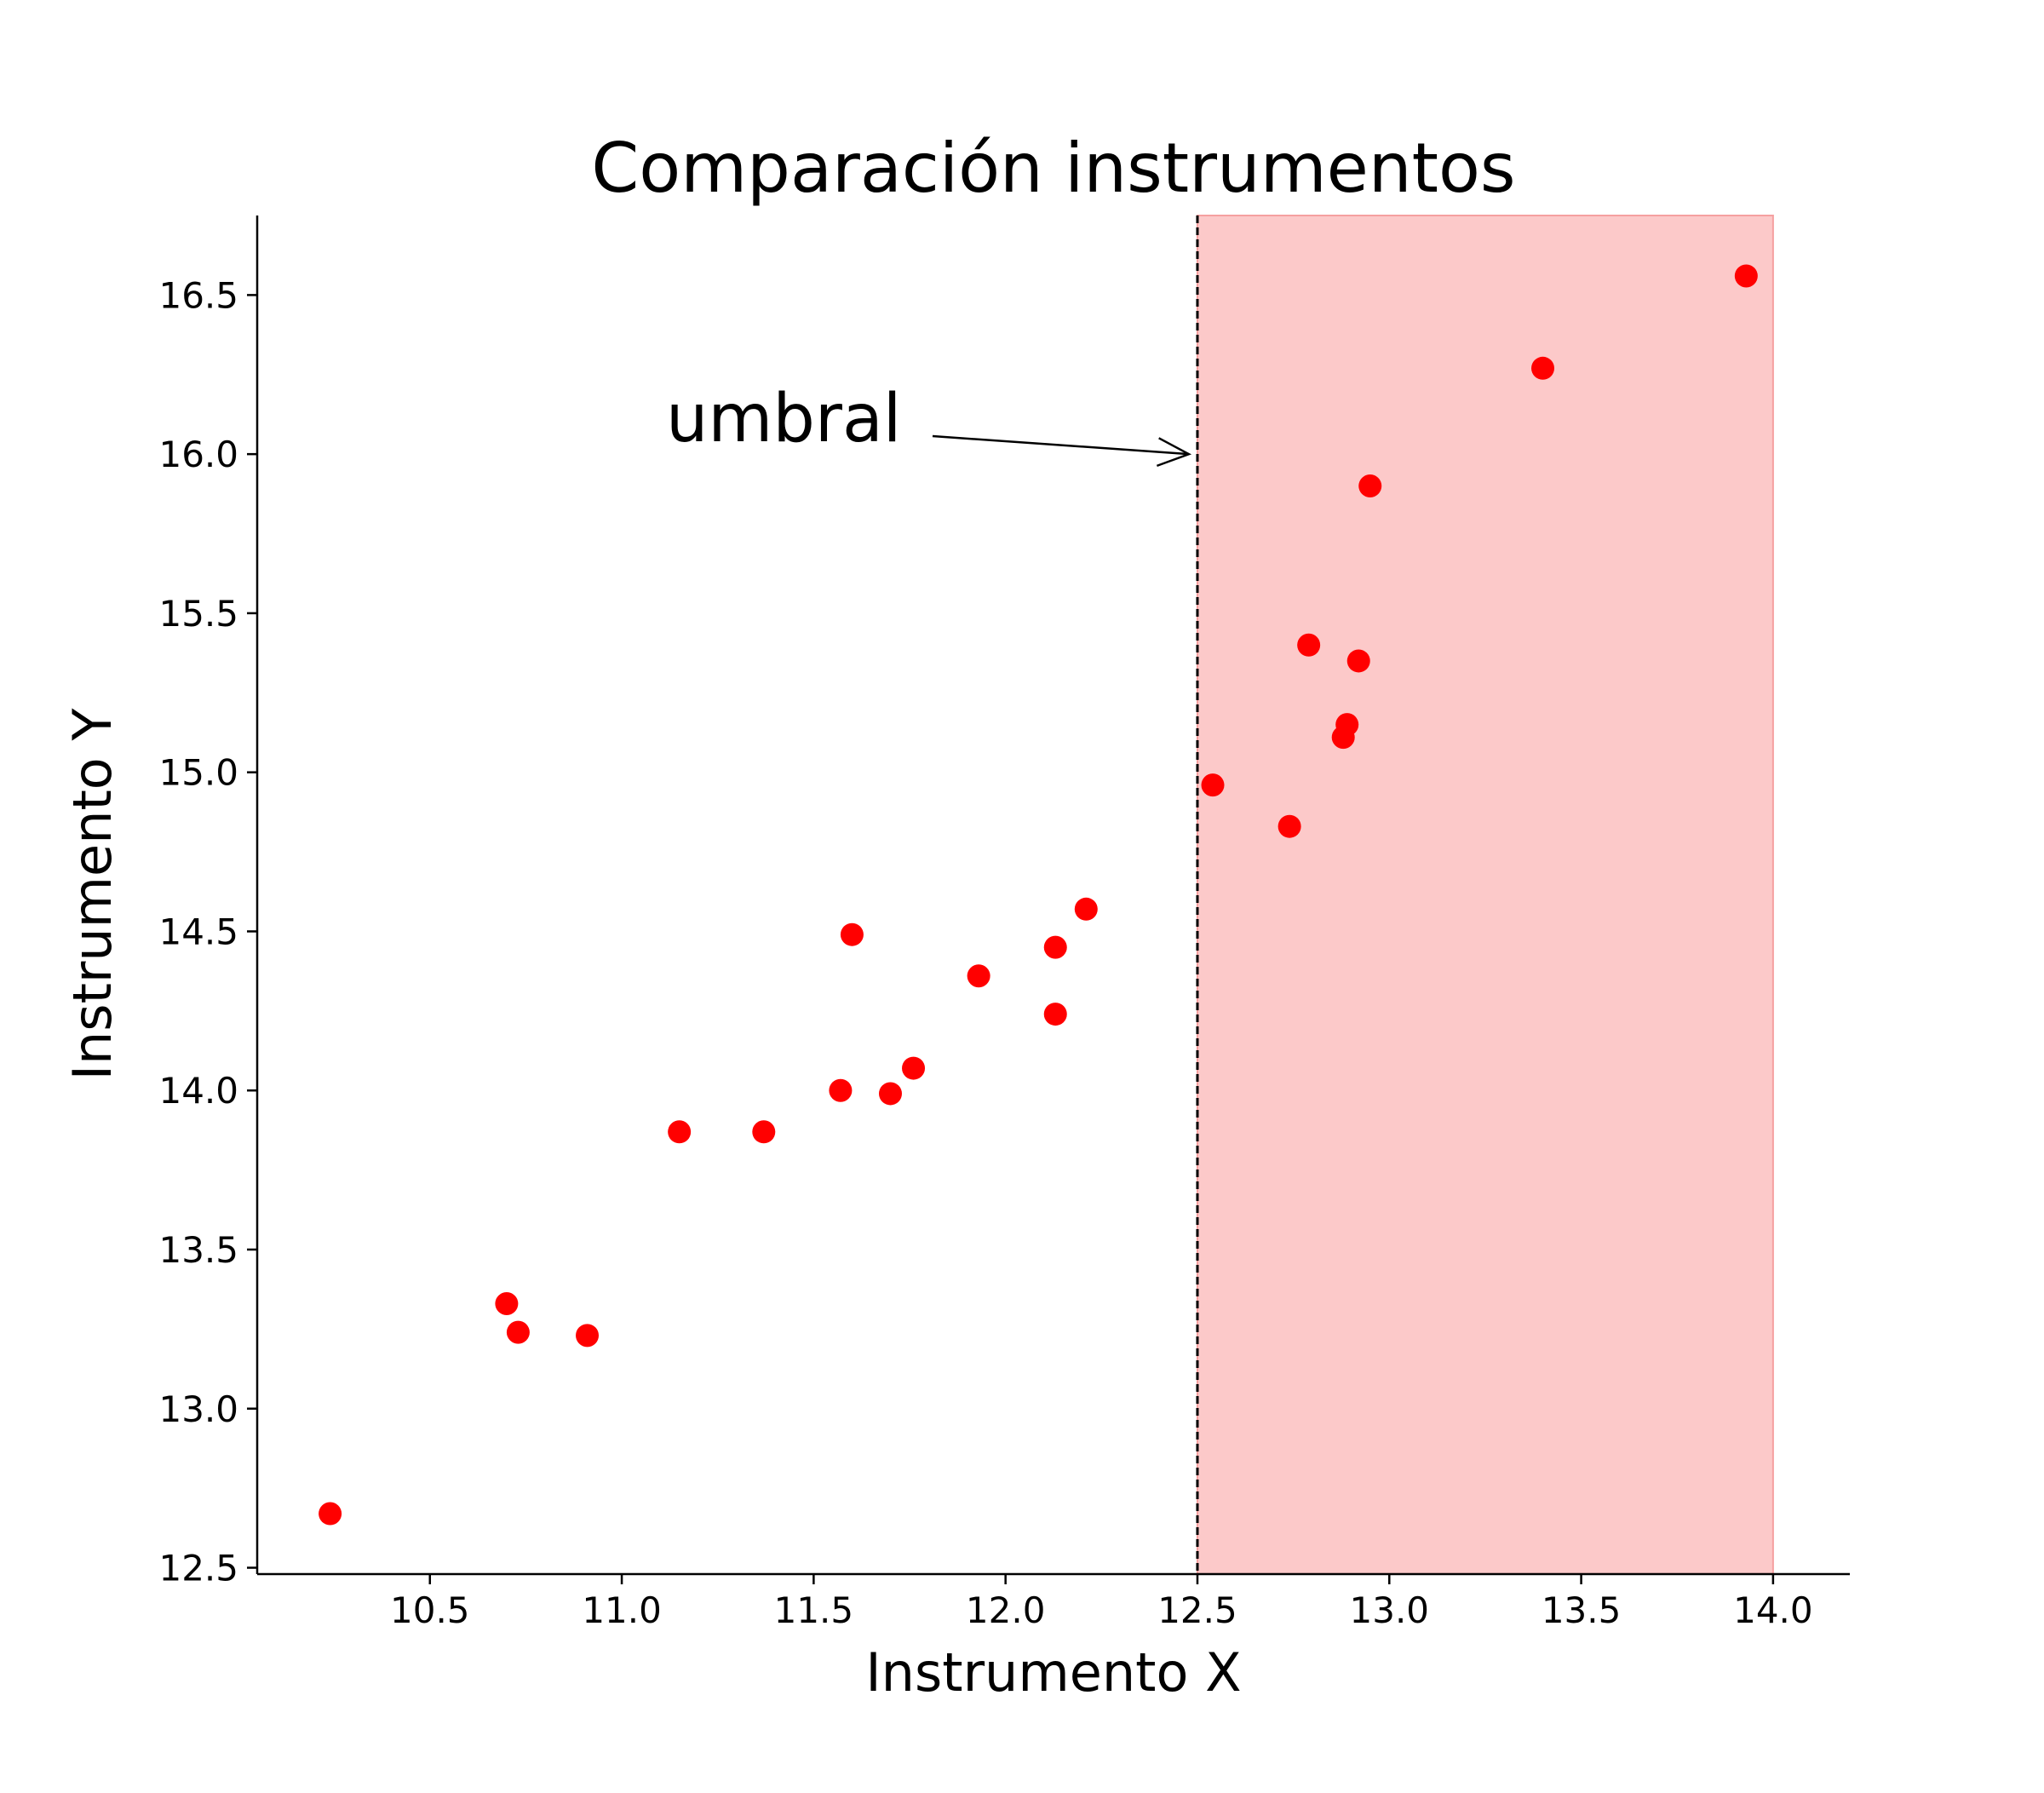  What do you see at coordinates (814, 1610) in the screenshot?
I see `x-tick-label: 11.5` at bounding box center [814, 1610].